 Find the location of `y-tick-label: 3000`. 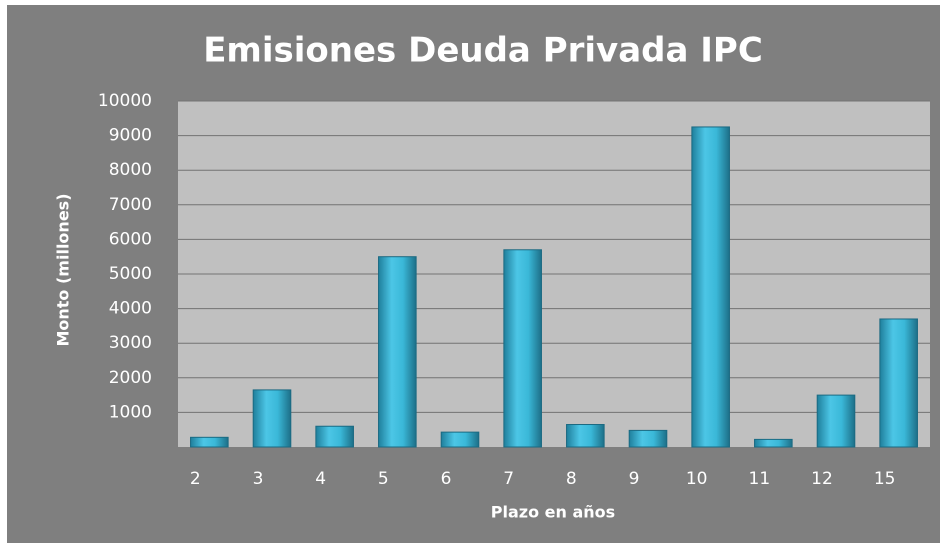

y-tick-label: 3000 is located at coordinates (130, 343).